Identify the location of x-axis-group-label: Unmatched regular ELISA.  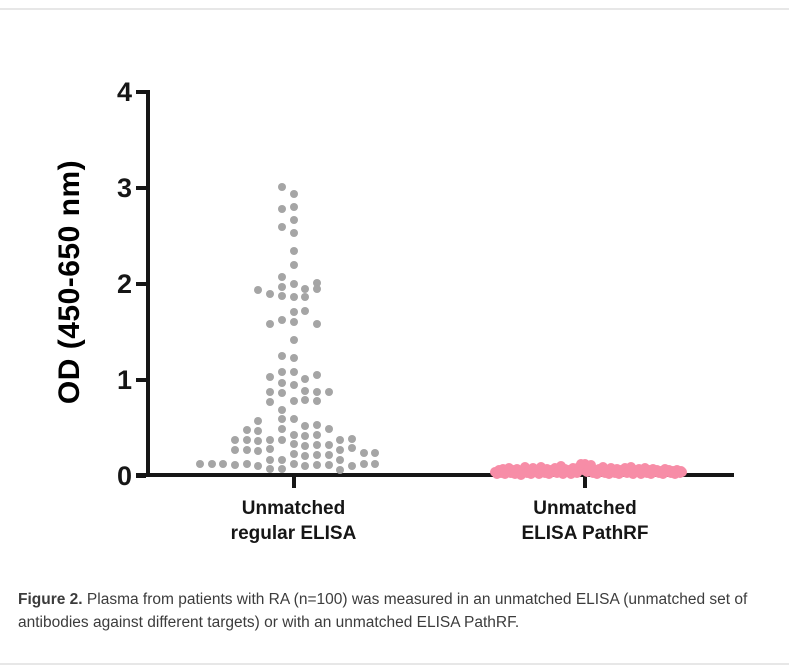
(294, 521).